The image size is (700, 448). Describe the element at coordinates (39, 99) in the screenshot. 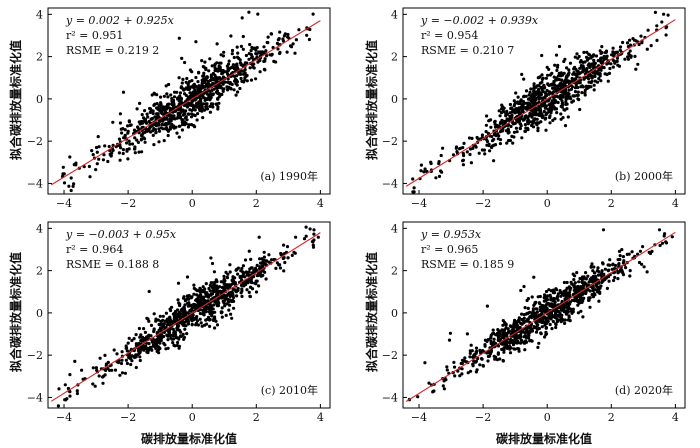

I see `y-tick-label: 0` at that location.